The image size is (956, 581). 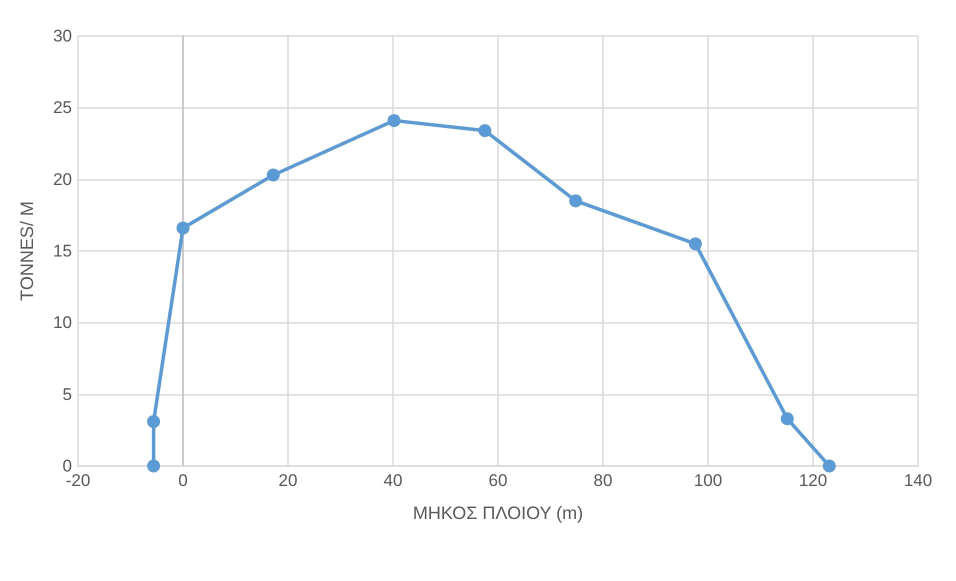 I want to click on x-tick-label: 120, so click(x=813, y=480).